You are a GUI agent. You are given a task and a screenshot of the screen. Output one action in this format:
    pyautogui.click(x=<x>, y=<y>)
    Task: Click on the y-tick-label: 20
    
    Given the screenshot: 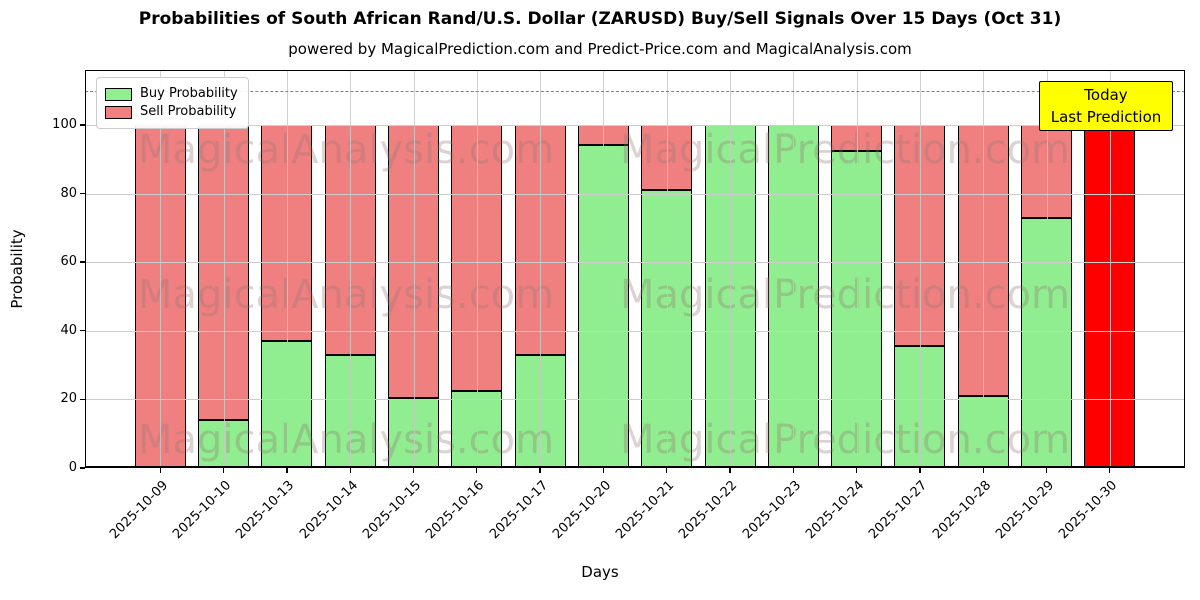 What is the action you would take?
    pyautogui.click(x=68, y=399)
    